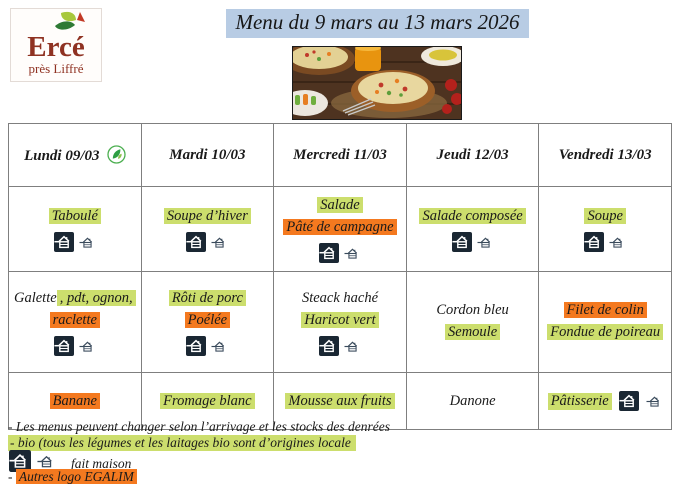 The width and height of the screenshot is (680, 497). Describe the element at coordinates (75, 322) in the screenshot. I see `cell-lundi-plat: Galette, pdt, ognon, raclette` at that location.